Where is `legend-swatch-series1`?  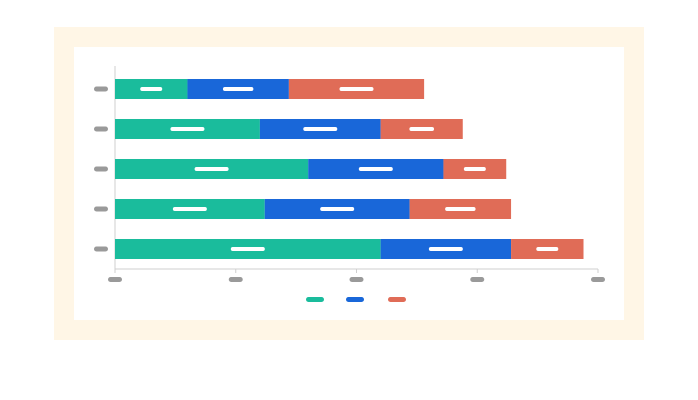
legend-swatch-series1 is located at coordinates (315, 299).